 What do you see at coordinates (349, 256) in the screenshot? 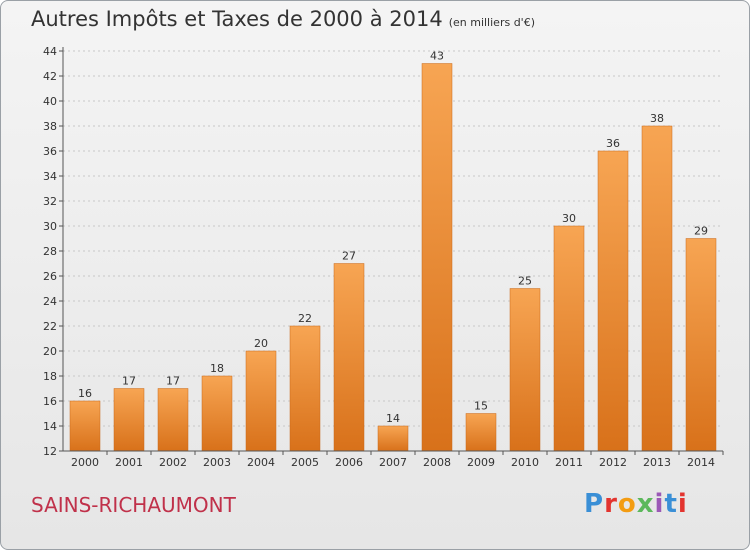
I see `data-label-2006: 27` at bounding box center [349, 256].